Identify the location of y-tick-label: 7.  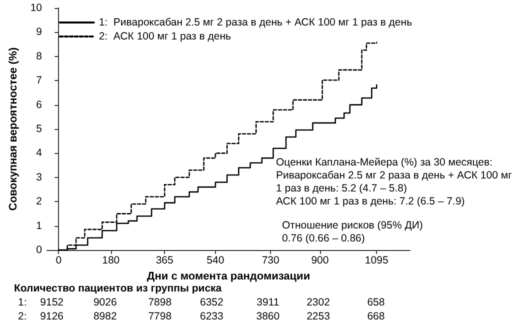
(39, 80).